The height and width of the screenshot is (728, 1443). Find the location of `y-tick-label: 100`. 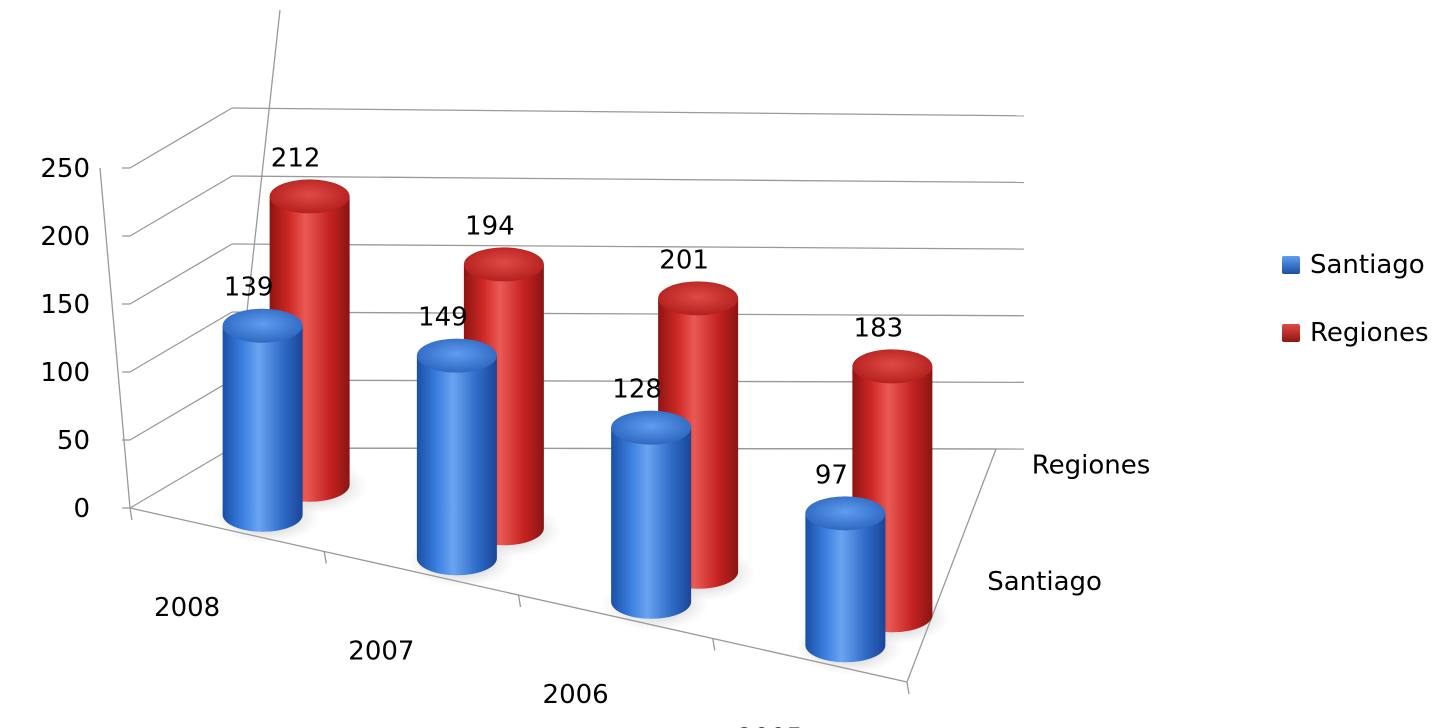

y-tick-label: 100 is located at coordinates (65, 373).